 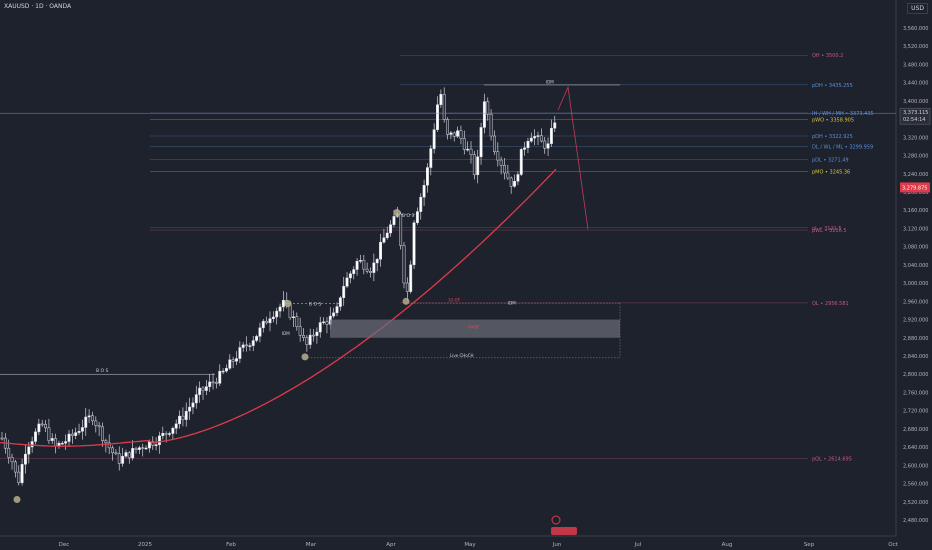 What do you see at coordinates (915, 284) in the screenshot?
I see `y-tick-label: 3,000.000` at bounding box center [915, 284].